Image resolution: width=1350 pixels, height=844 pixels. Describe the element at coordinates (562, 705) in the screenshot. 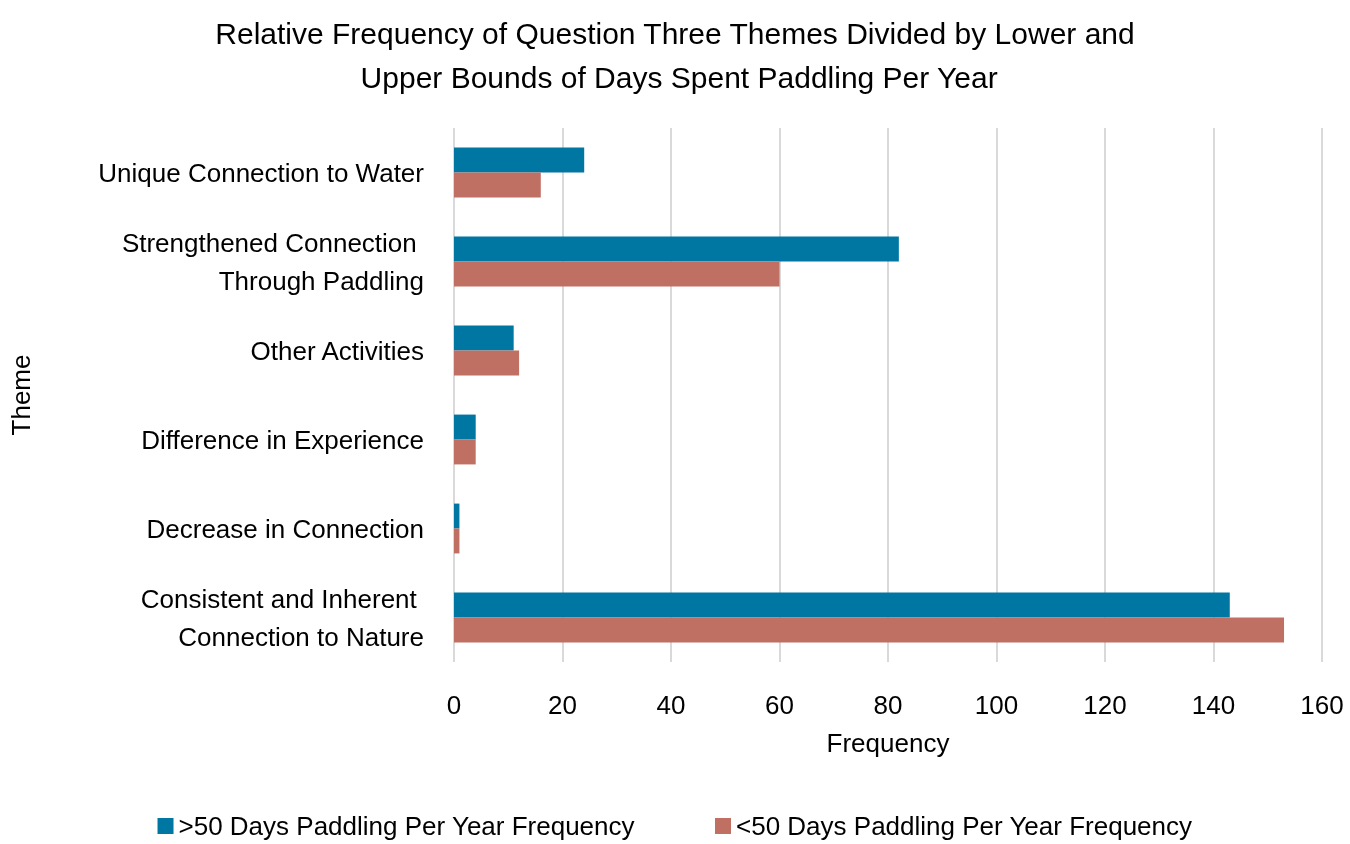

I see `x-tick-label: 20` at that location.